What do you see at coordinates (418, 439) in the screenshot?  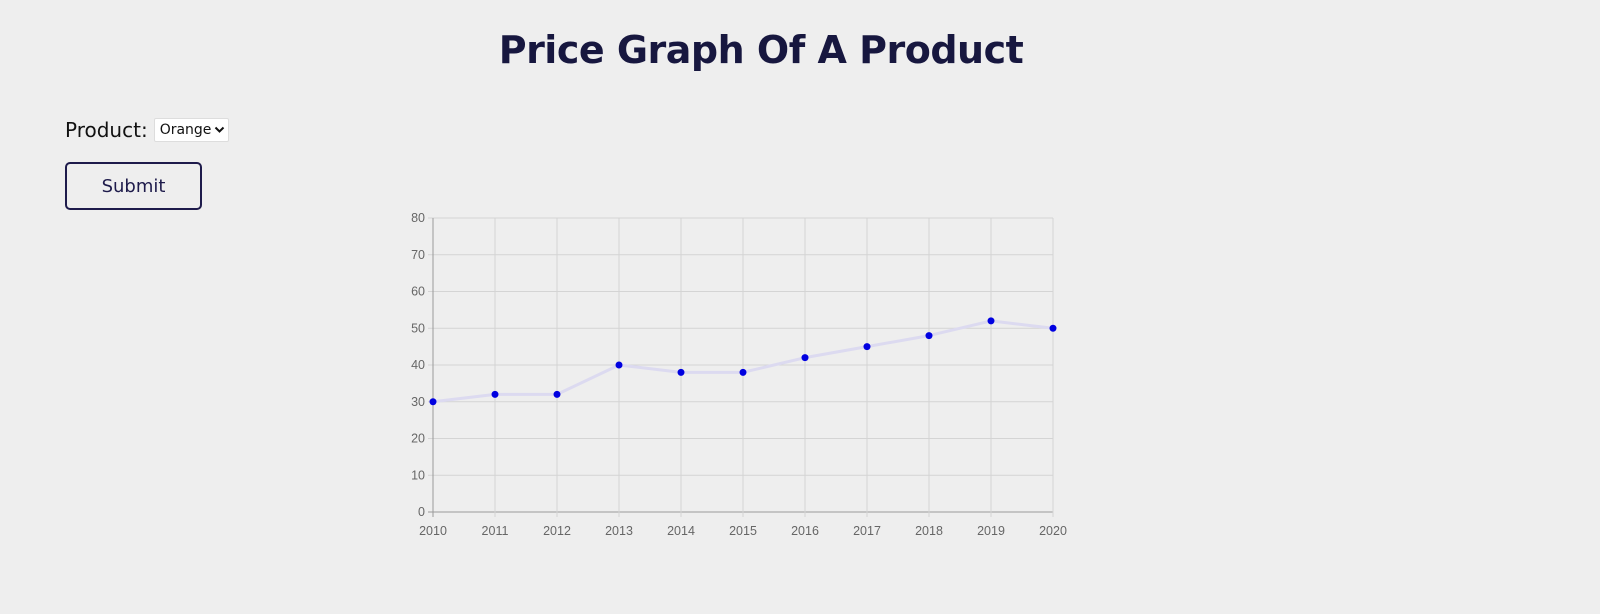 I see `y-tick-label: 20` at bounding box center [418, 439].